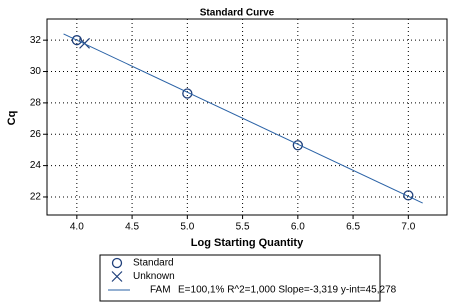 This screenshot has height=305, width=458. Describe the element at coordinates (408, 227) in the screenshot. I see `x-tick-label: 7.0` at that location.